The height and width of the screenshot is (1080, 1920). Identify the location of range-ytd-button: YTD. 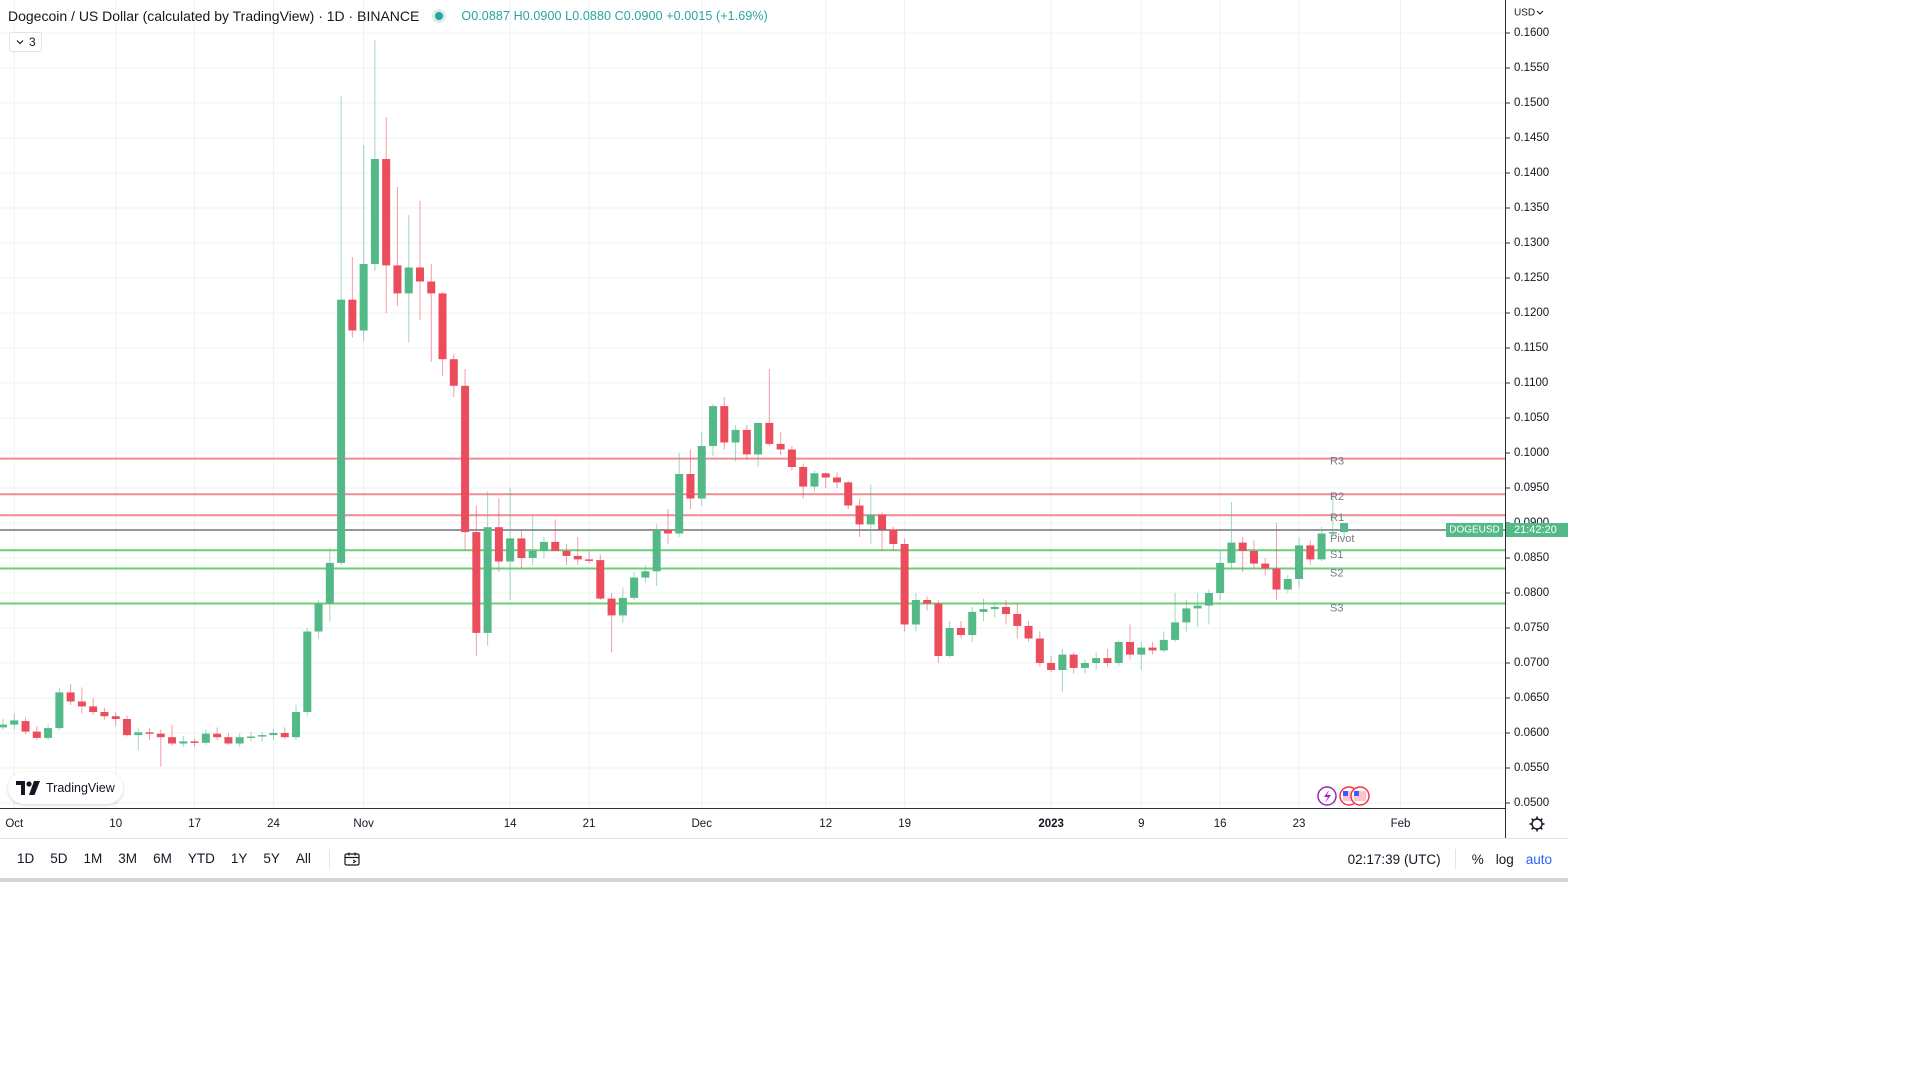
(201, 858).